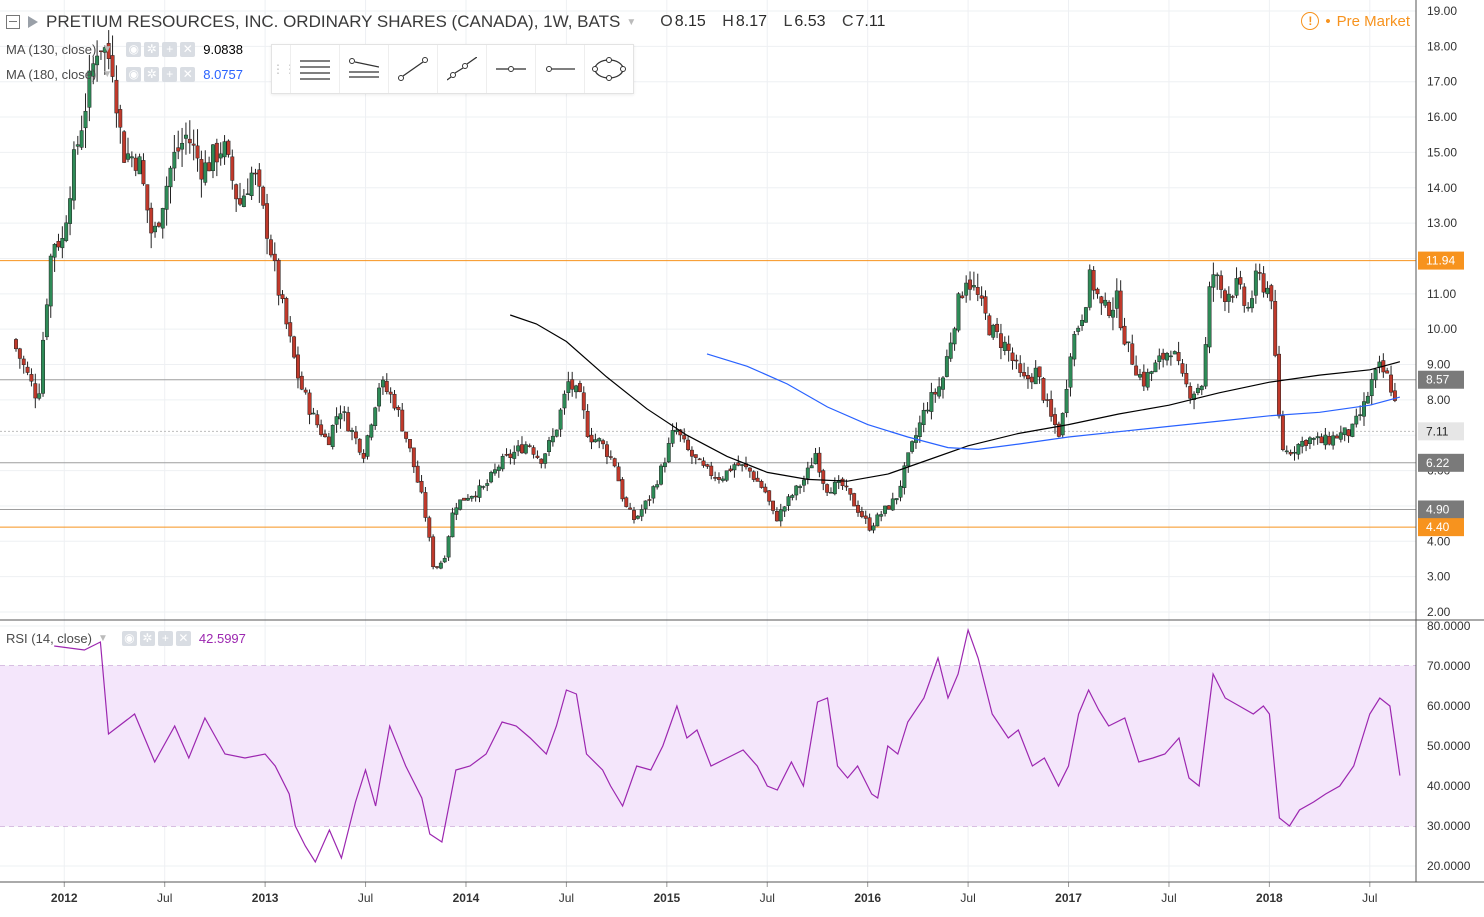 This screenshot has width=1484, height=917. I want to click on tool-horizontal-ray, so click(559, 69).